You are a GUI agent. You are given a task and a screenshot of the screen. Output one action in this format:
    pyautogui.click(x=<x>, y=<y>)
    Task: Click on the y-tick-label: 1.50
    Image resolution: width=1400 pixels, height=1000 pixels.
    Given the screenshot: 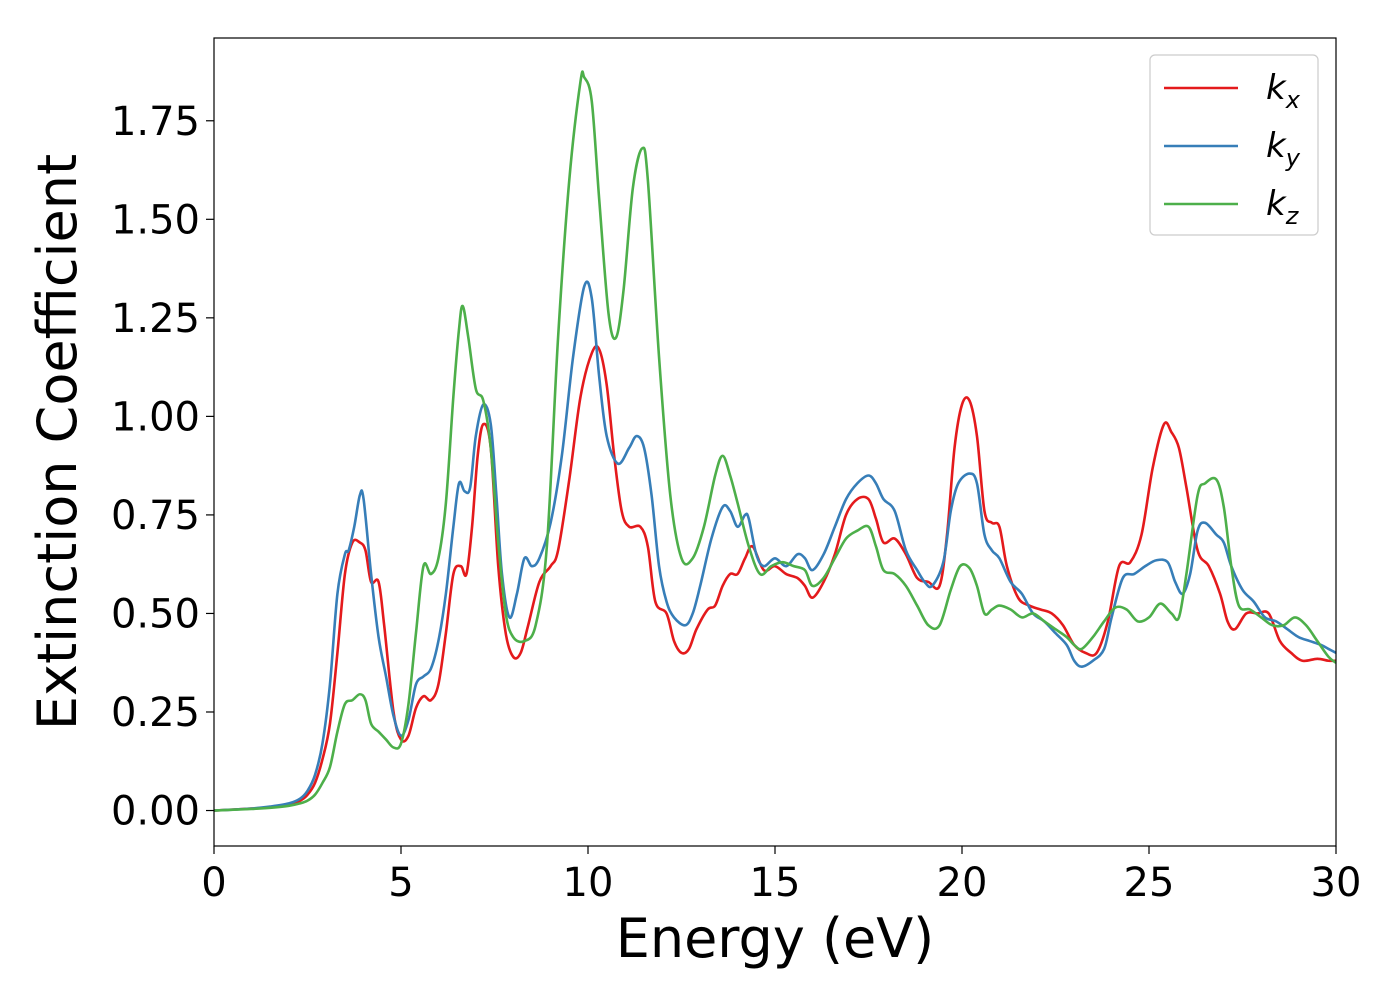 What is the action you would take?
    pyautogui.click(x=155, y=220)
    